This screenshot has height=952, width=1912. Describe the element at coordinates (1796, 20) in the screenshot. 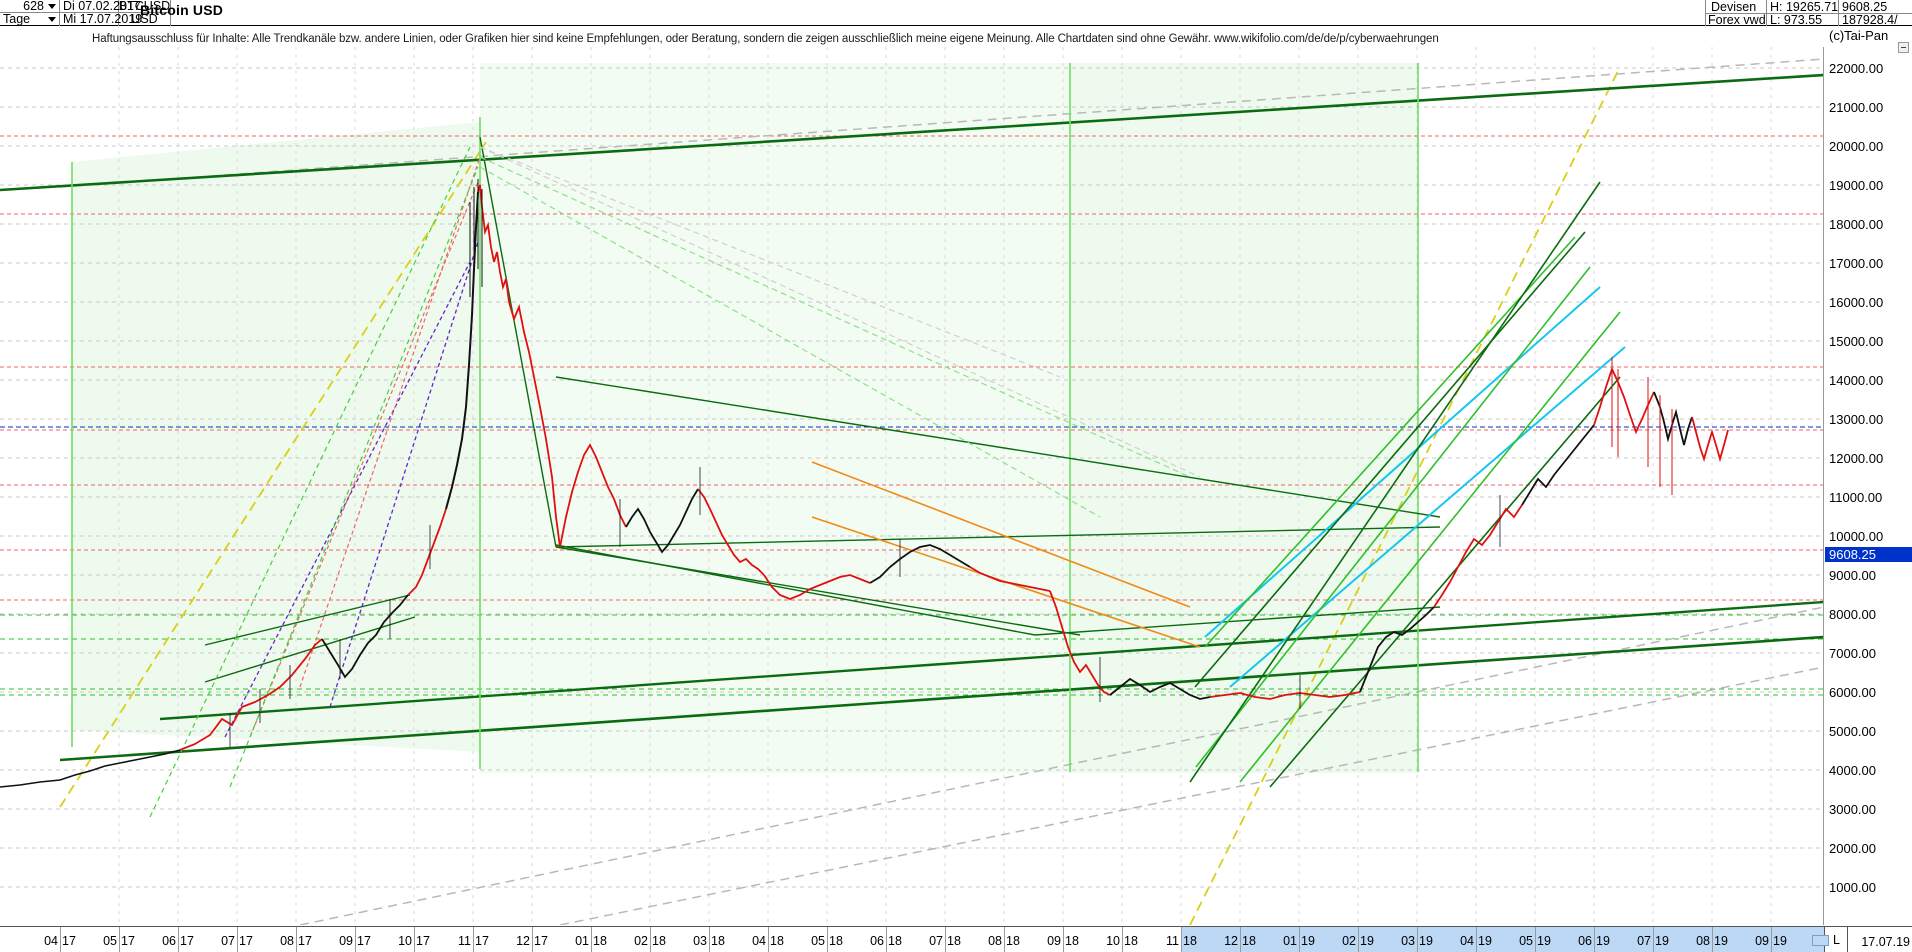

I see `period-low: L: 973.55` at that location.